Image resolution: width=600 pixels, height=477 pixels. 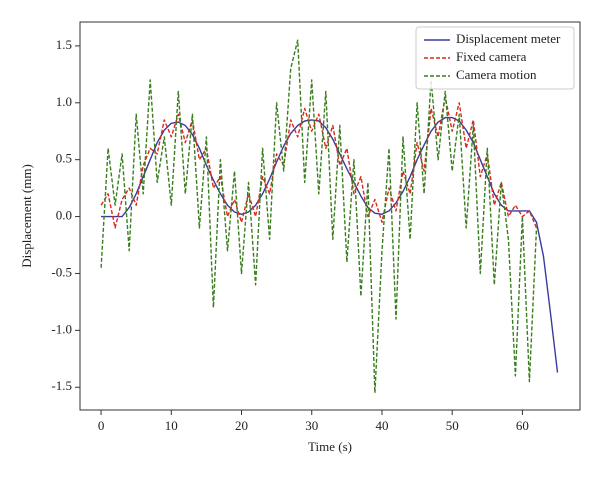 I want to click on x-axis-label: Time (s), so click(x=330, y=446).